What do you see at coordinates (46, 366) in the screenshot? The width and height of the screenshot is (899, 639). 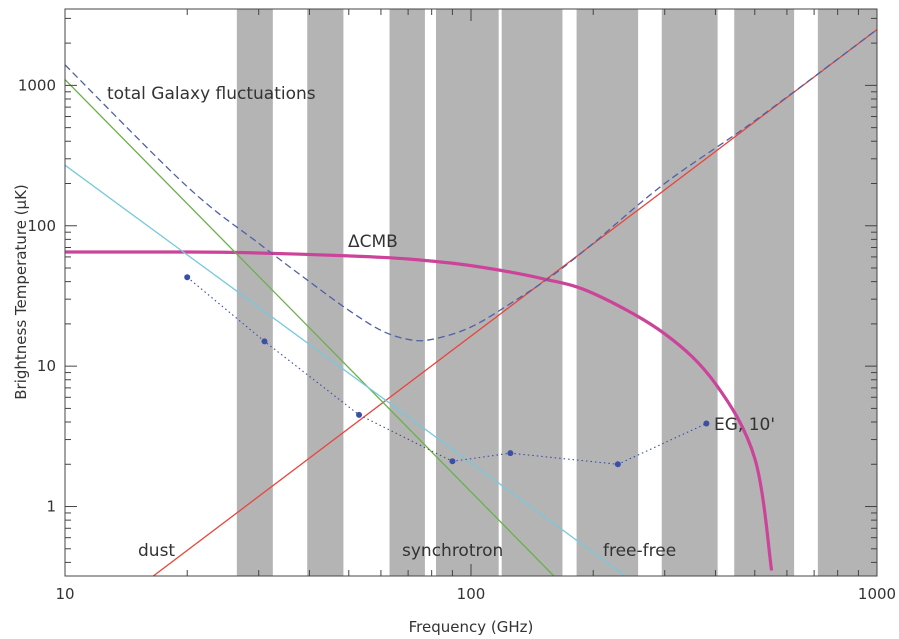 I see `y-tick-label: 10` at bounding box center [46, 366].